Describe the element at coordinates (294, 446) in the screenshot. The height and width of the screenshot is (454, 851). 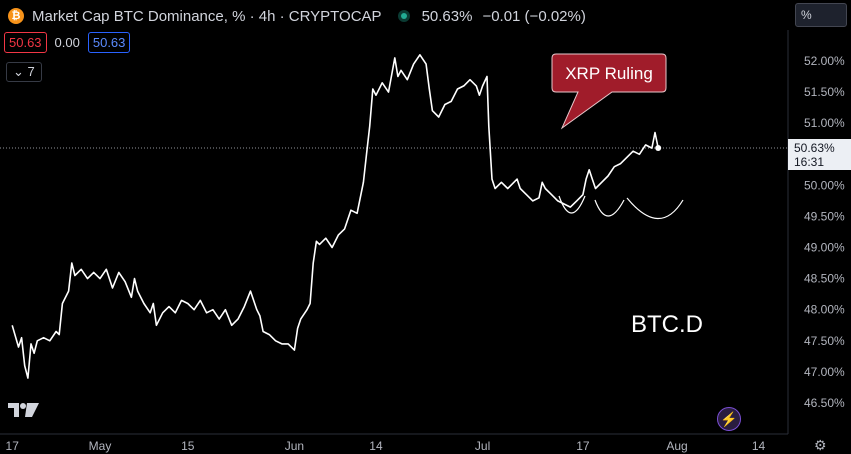
I see `x-tick-label: Jun` at that location.